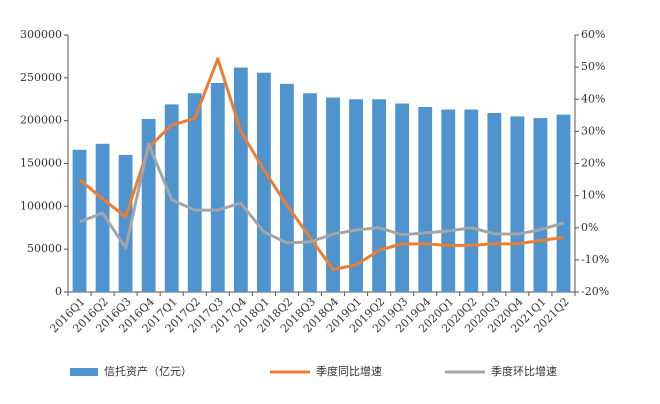 This screenshot has height=404, width=660. Describe the element at coordinates (58, 291) in the screenshot. I see `y-tick-label: 0` at that location.